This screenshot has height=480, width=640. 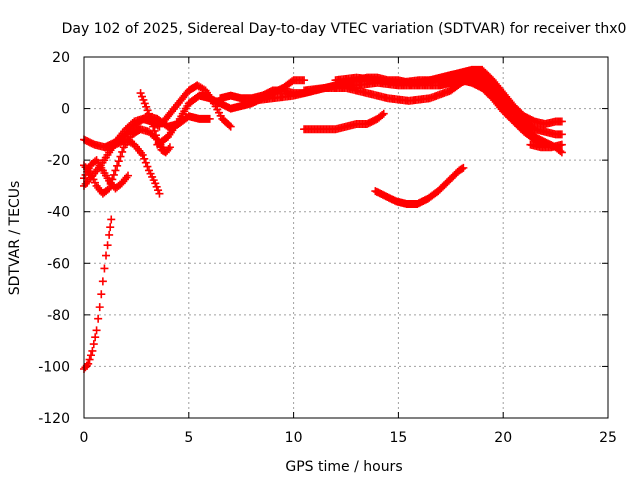 I want to click on y-tick-label: -80, so click(x=58, y=316).